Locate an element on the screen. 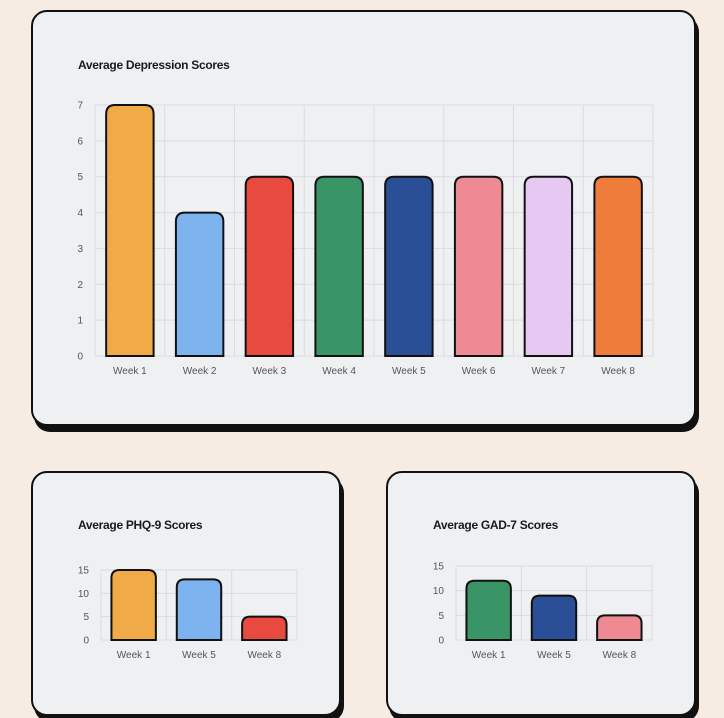  chart-title: Average Depression Scores is located at coordinates (154, 65).